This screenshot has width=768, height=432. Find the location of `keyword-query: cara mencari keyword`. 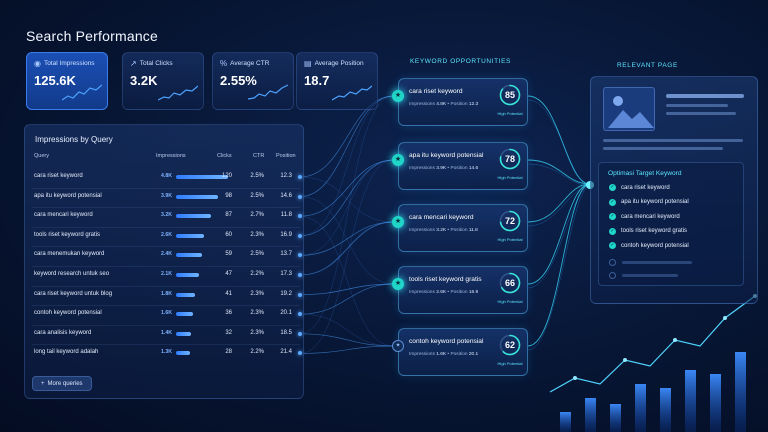

keyword-query: cara mencari keyword is located at coordinates (441, 217).